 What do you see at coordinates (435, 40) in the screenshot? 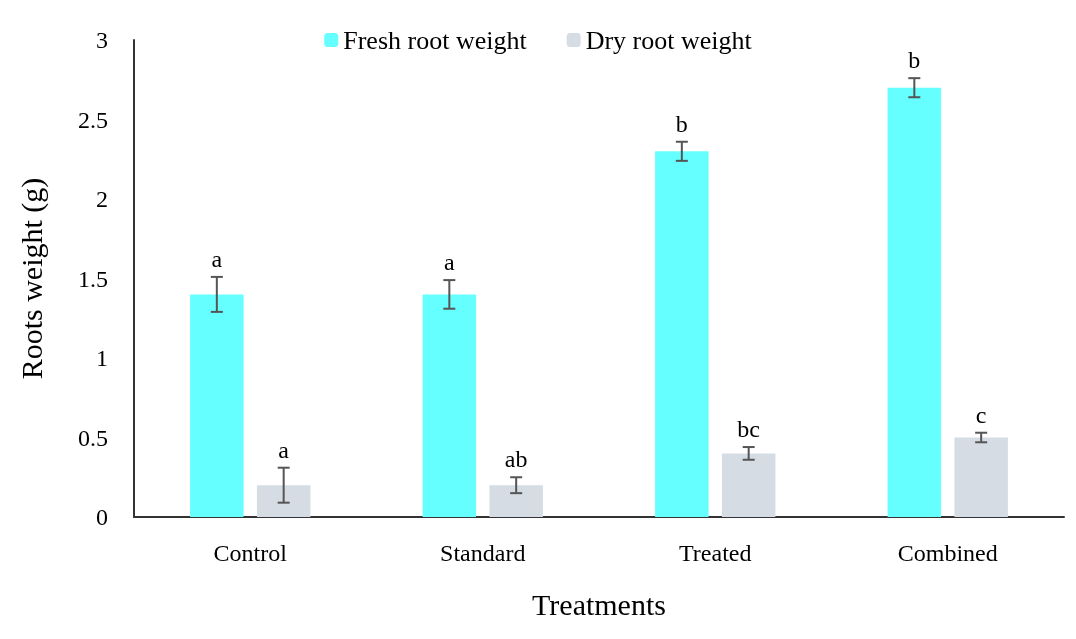
I see `legend-label: Fresh root weight` at bounding box center [435, 40].